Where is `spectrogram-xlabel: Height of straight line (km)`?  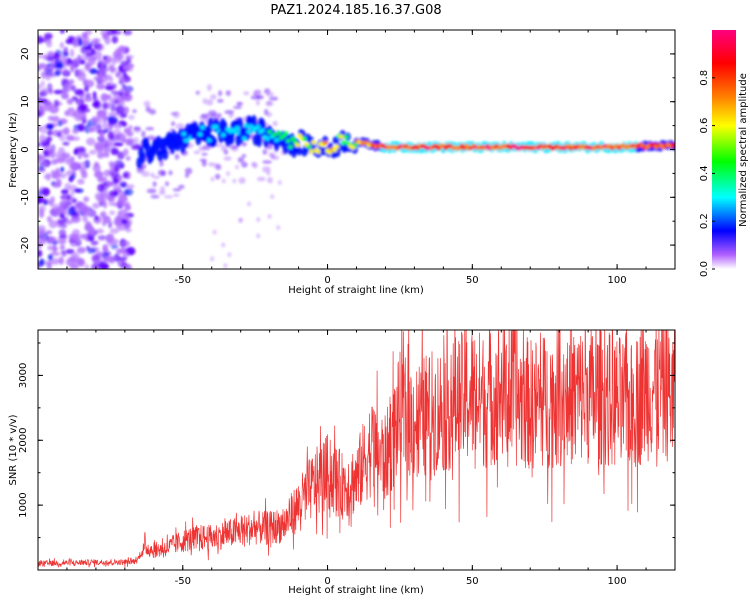
spectrogram-xlabel: Height of straight line (km) is located at coordinates (356, 290).